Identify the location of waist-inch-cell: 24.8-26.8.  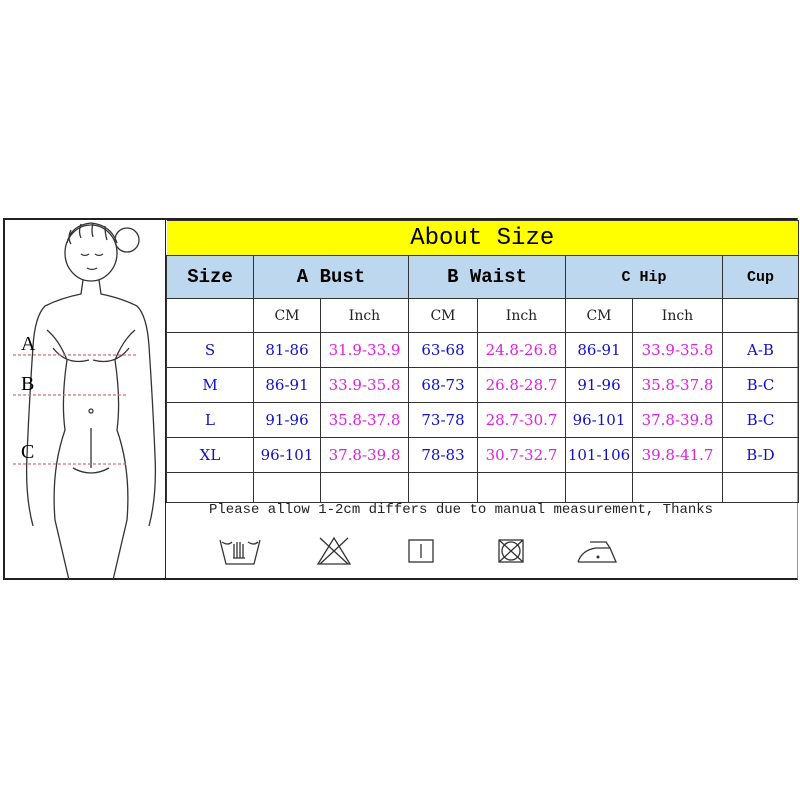
(521, 350).